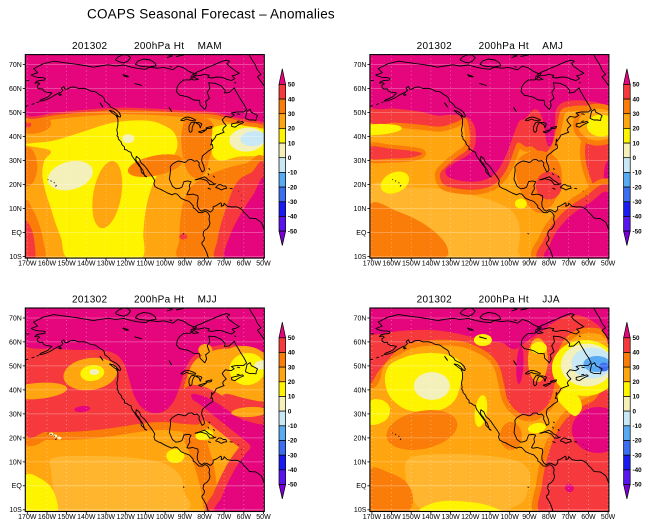 The width and height of the screenshot is (652, 530). I want to click on svg-text:COAPS Seasonal Forecast – Anom: COAPS Seasonal Forecast – Anomalies, so click(211, 14).